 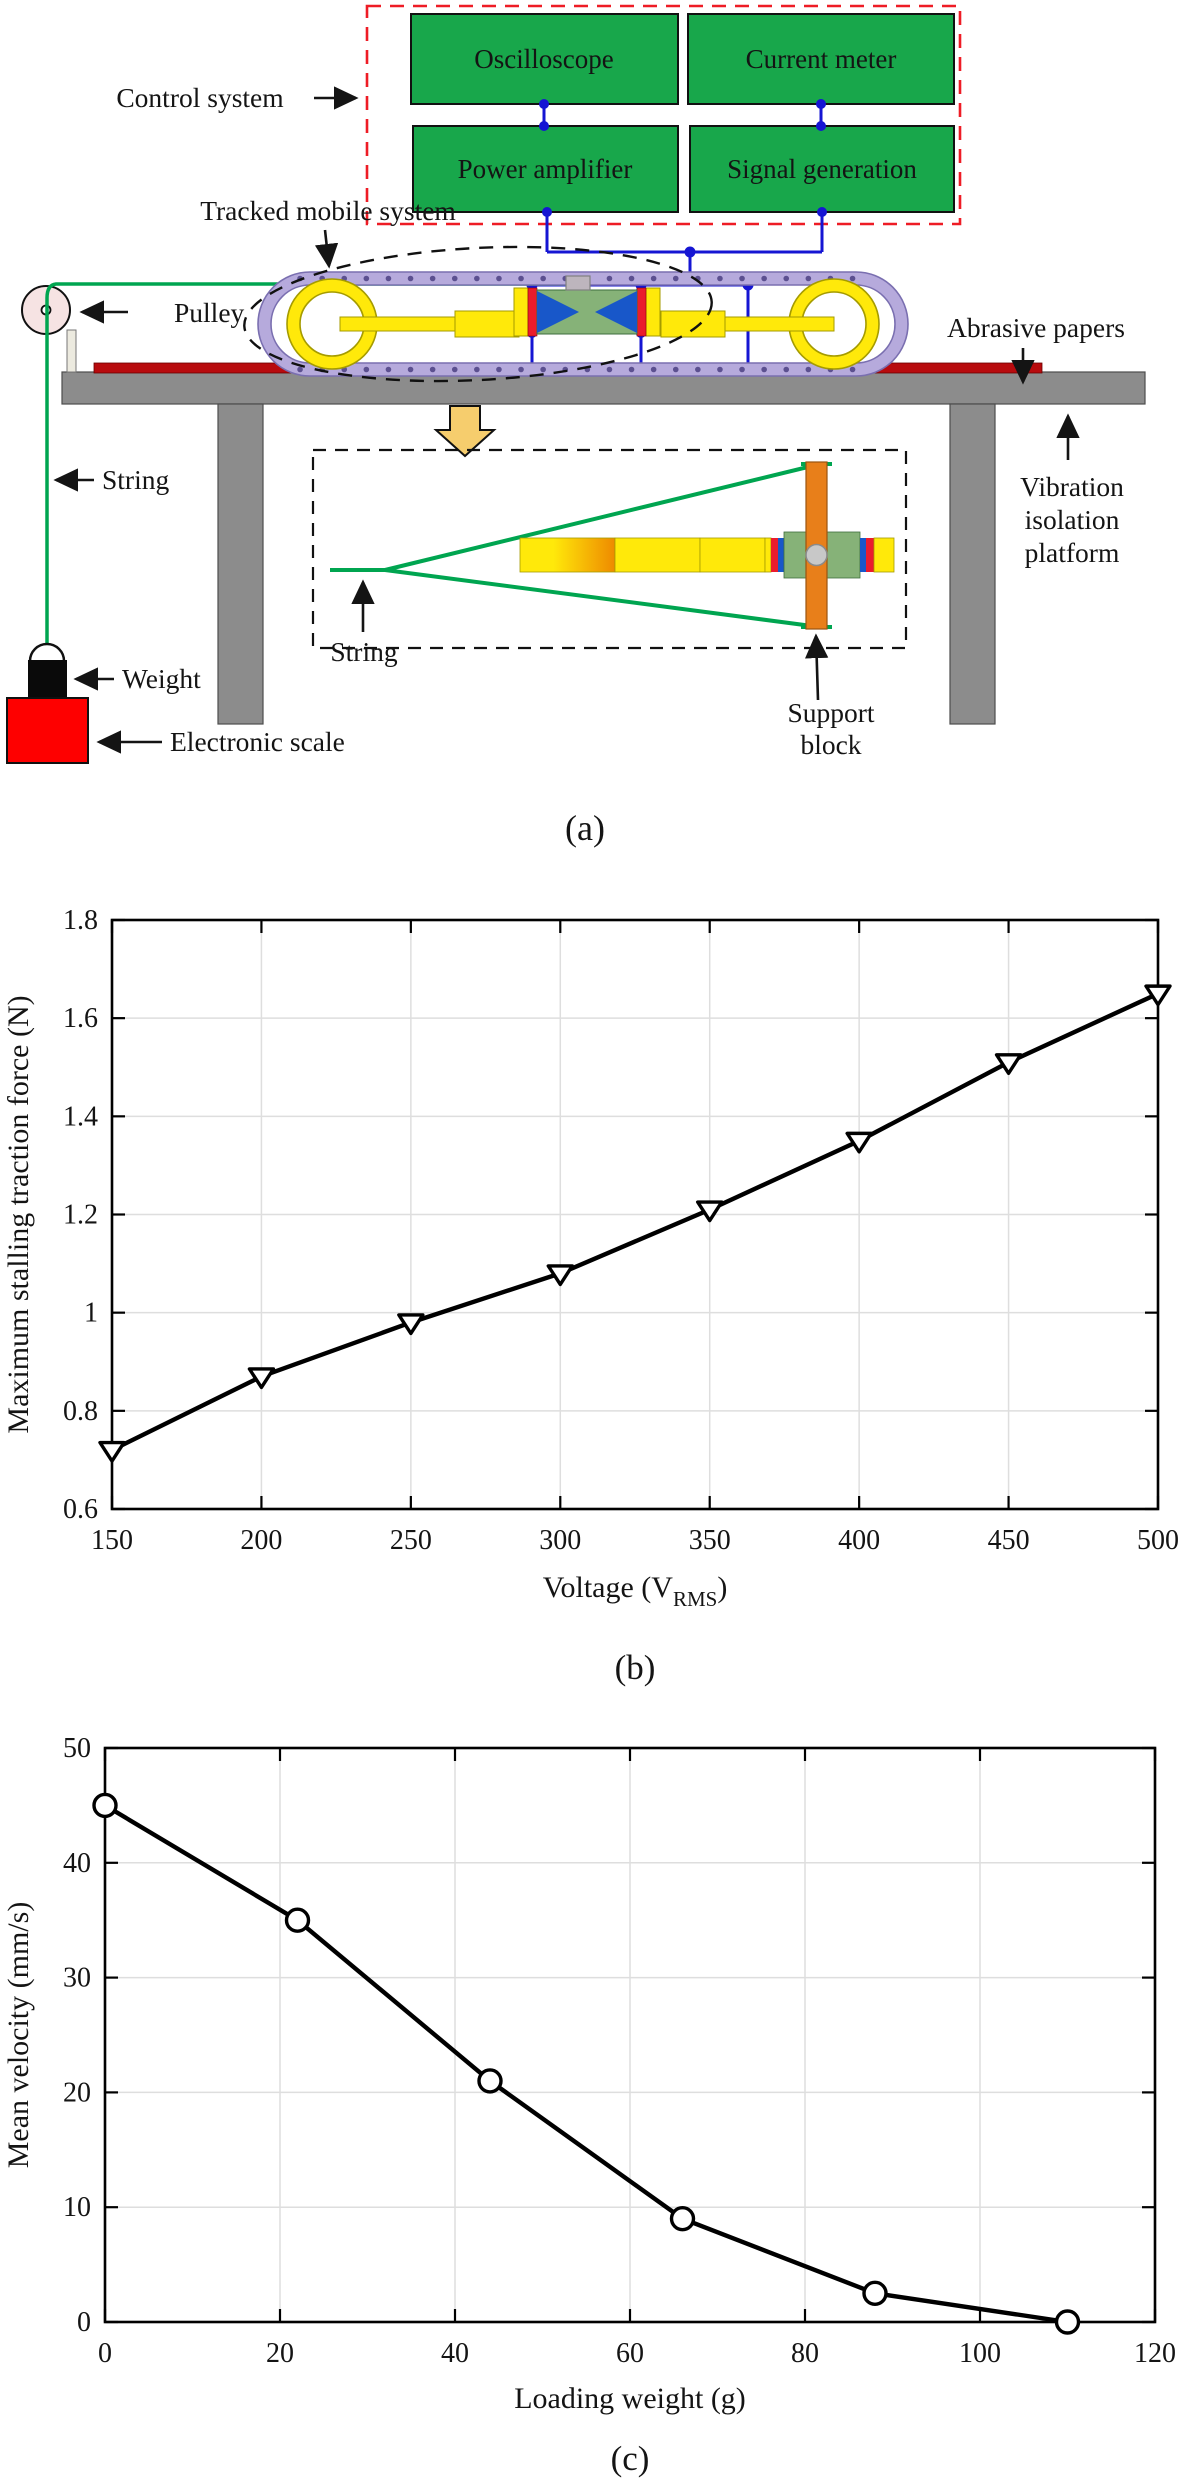 I want to click on svg-text: 450, so click(x=1009, y=1540).